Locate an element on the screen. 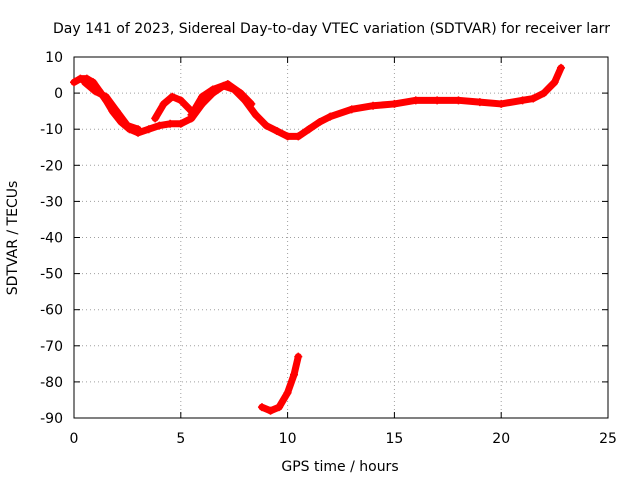 The width and height of the screenshot is (640, 480). y-tick-label: -20 is located at coordinates (51, 166).